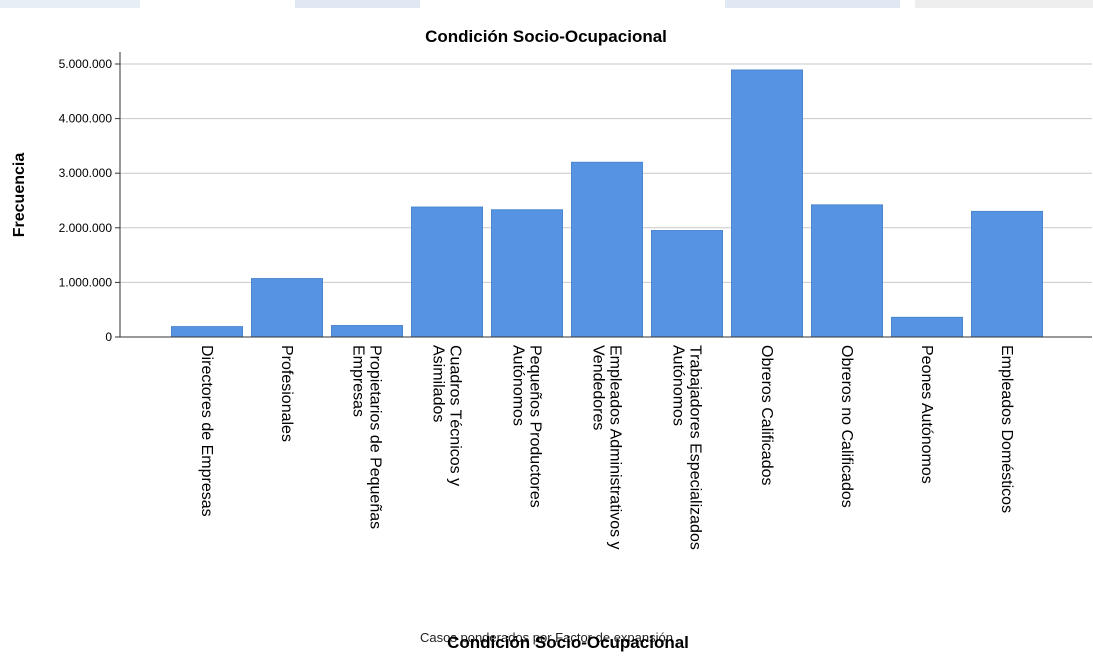 This screenshot has width=1093, height=663. What do you see at coordinates (1004, 4) in the screenshot?
I see `toolbar-fragment-far-right` at bounding box center [1004, 4].